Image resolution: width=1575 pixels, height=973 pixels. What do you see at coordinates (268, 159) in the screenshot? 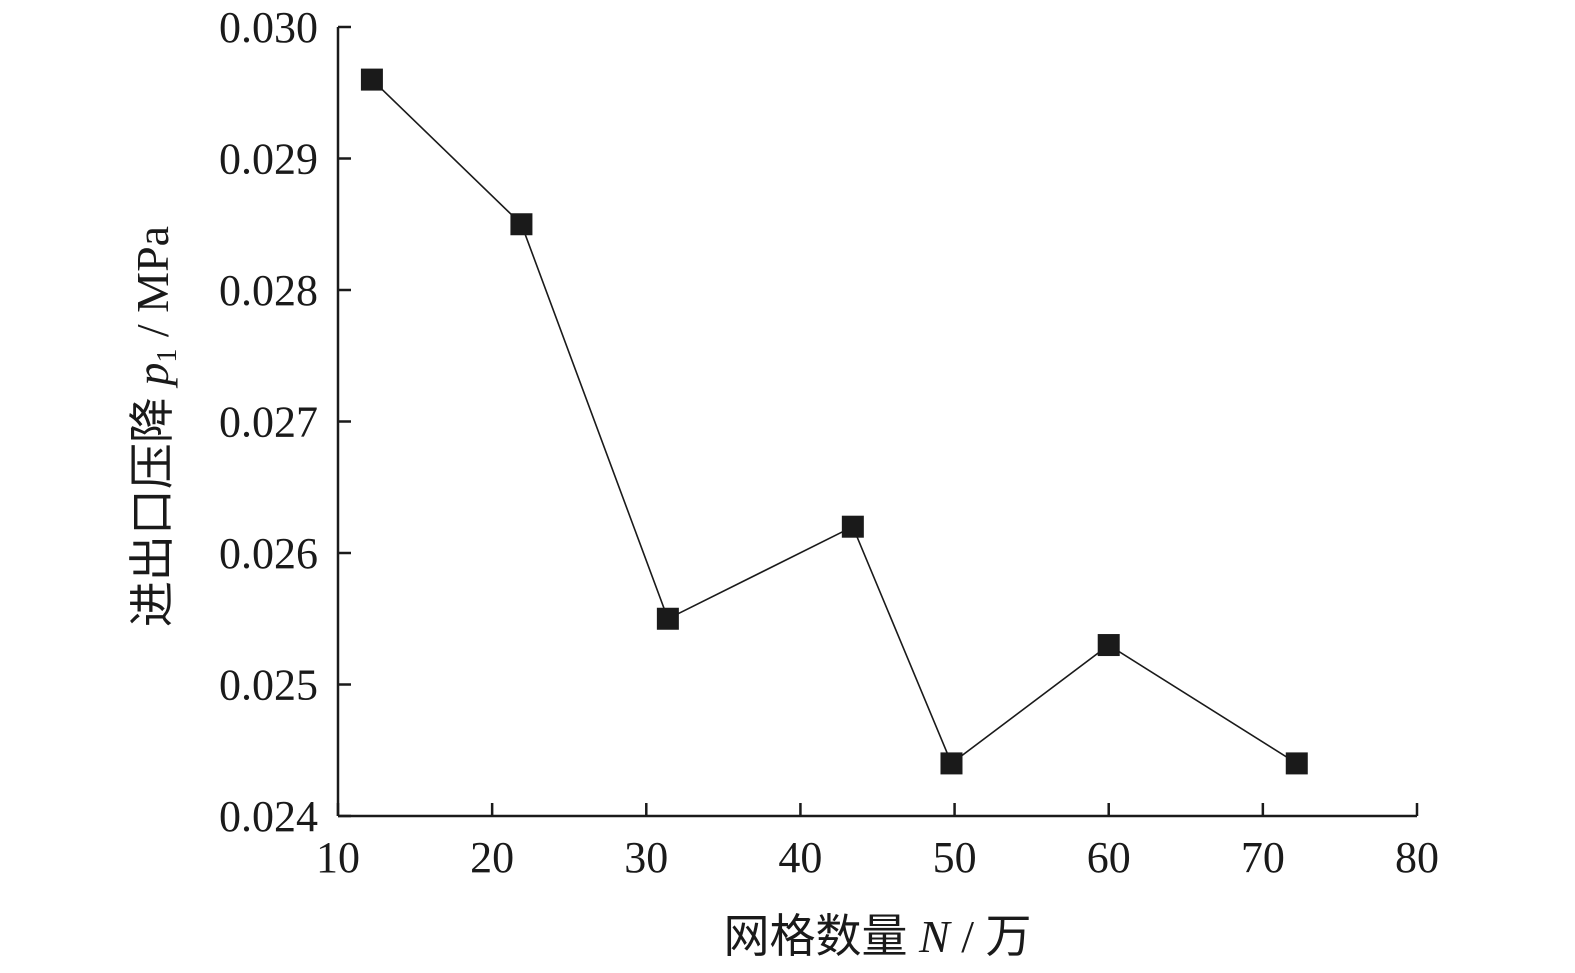
I see `y-tick-label: 0.029` at bounding box center [268, 159].